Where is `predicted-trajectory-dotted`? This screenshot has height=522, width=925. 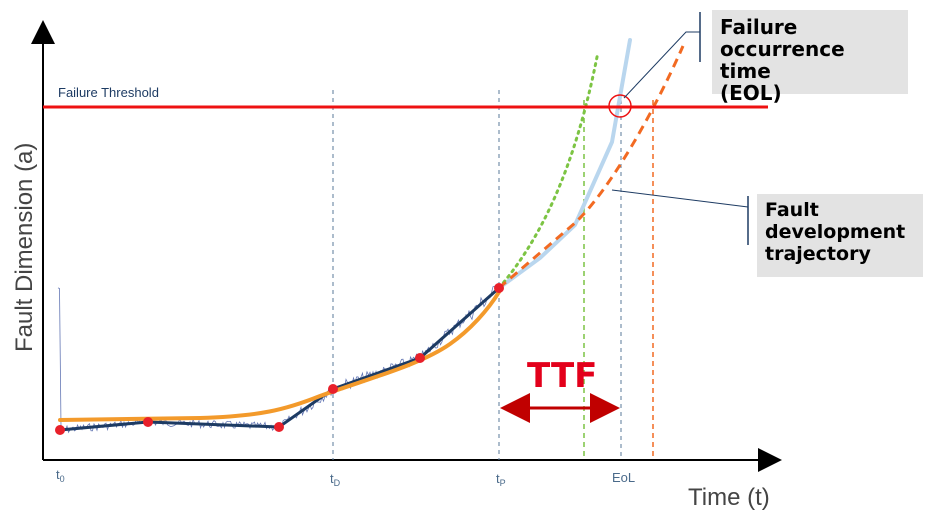 predicted-trajectory-dotted is located at coordinates (548, 170).